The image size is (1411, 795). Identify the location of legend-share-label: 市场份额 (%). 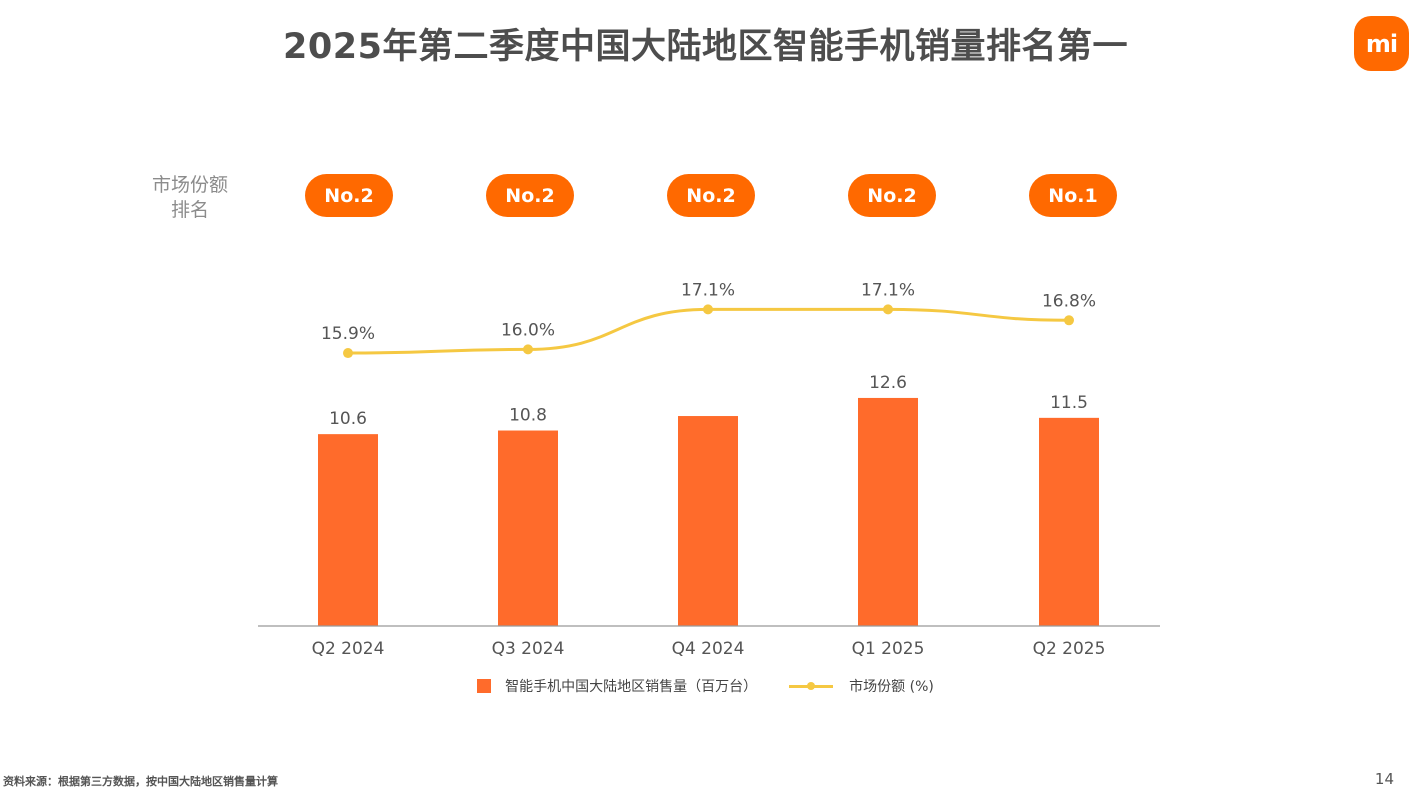
(891, 686).